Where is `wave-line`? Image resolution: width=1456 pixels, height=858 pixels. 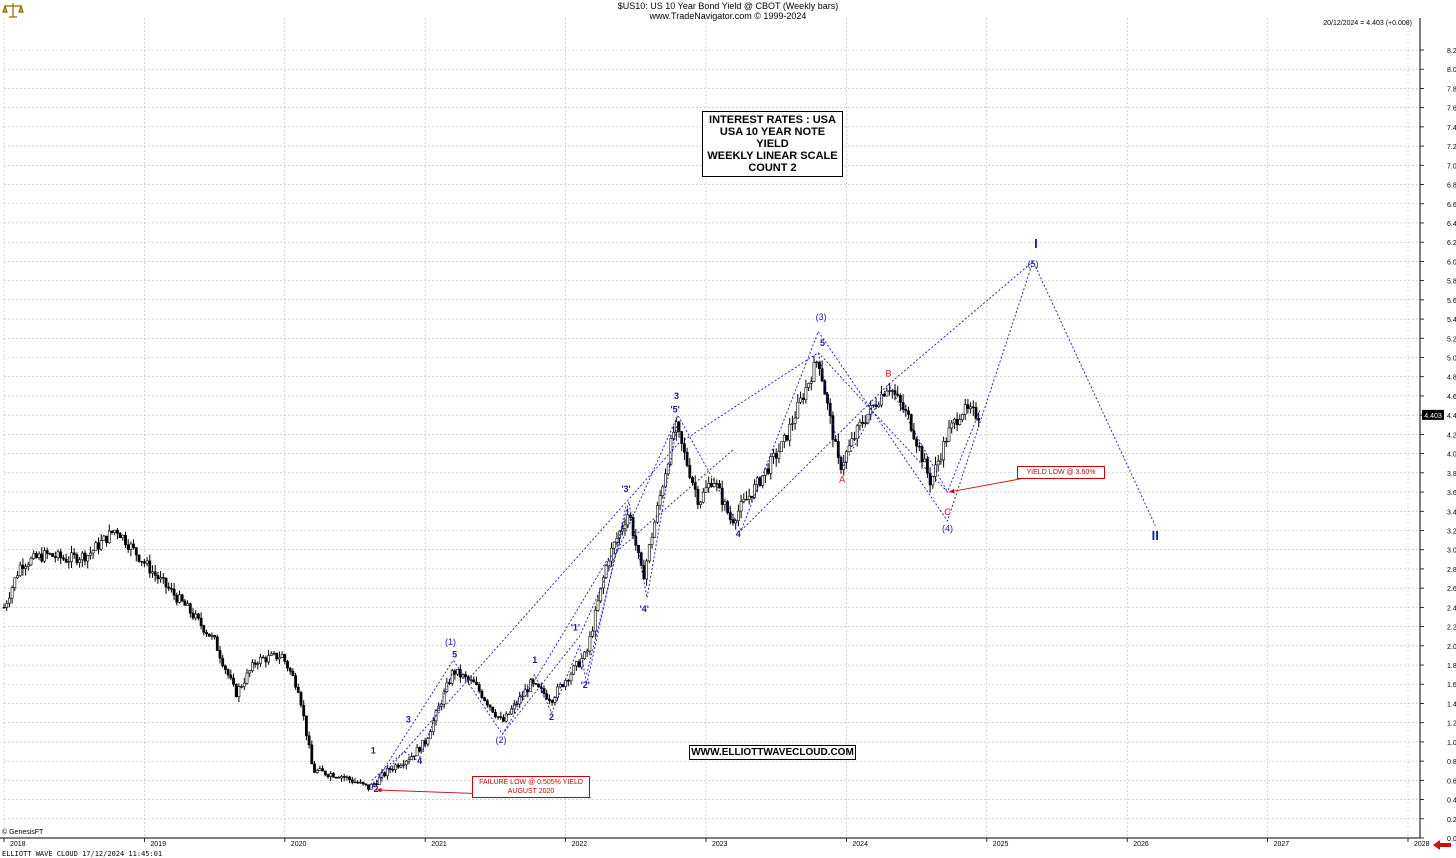 wave-line is located at coordinates (887, 396).